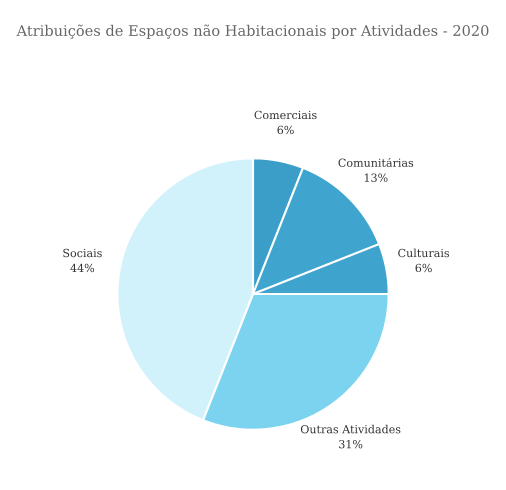 The image size is (506, 490). Describe the element at coordinates (252, 31) in the screenshot. I see `chart-title: Atribuições de Espaços não Habitacionais por Atividades - 2020` at that location.